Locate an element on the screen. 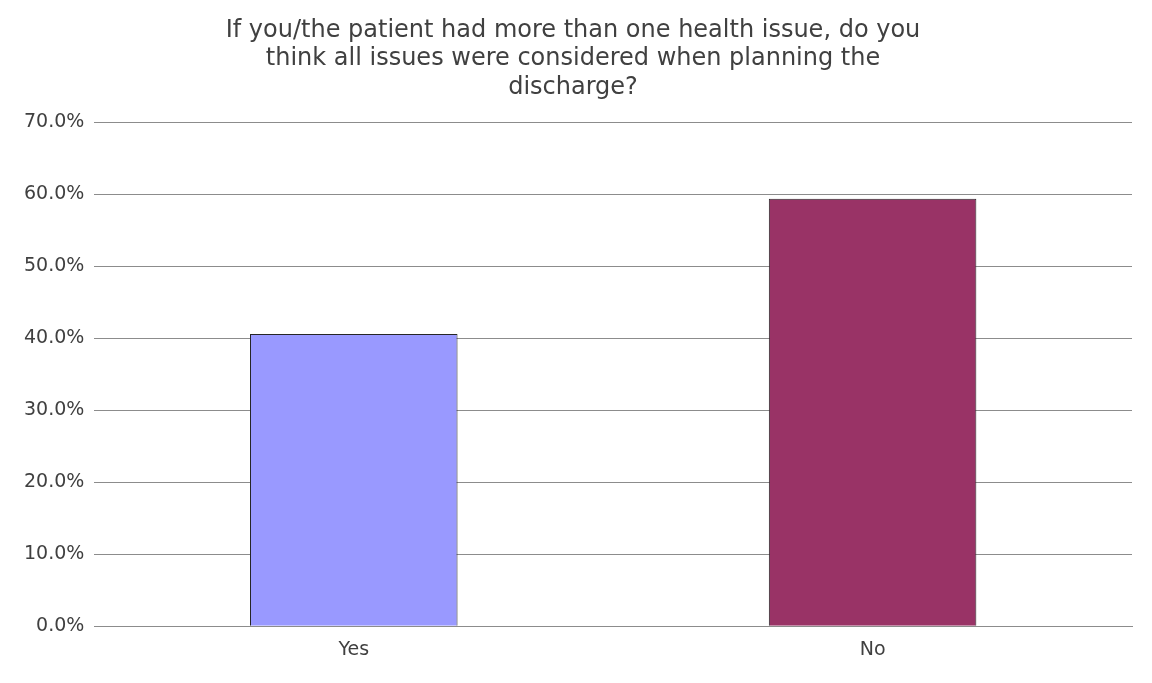 The image size is (1152, 683). x-tick-label: Yes is located at coordinates (353, 647).